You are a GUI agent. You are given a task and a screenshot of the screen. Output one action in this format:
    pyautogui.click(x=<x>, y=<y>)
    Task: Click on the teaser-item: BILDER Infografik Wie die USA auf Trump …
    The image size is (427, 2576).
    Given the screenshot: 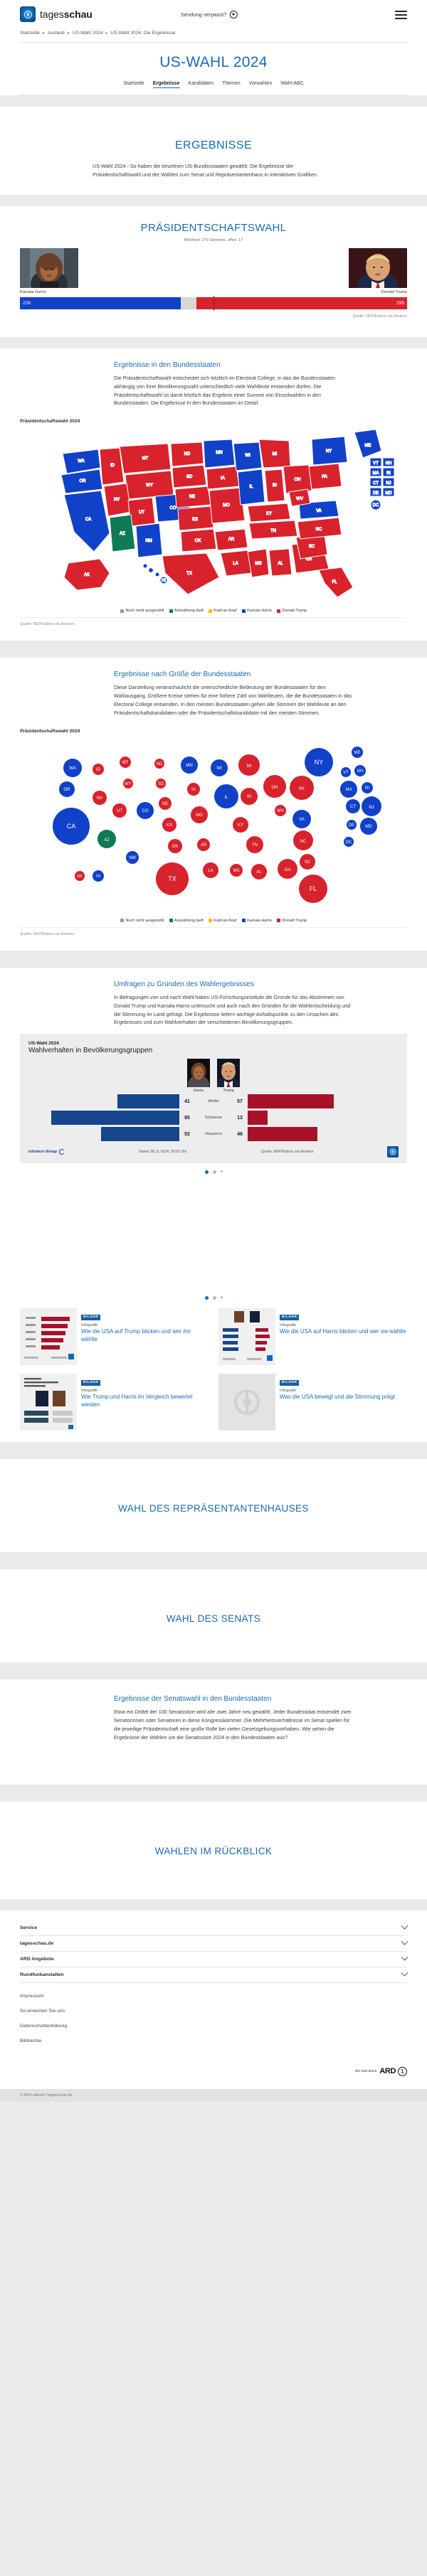 What is the action you would take?
    pyautogui.click(x=115, y=1337)
    